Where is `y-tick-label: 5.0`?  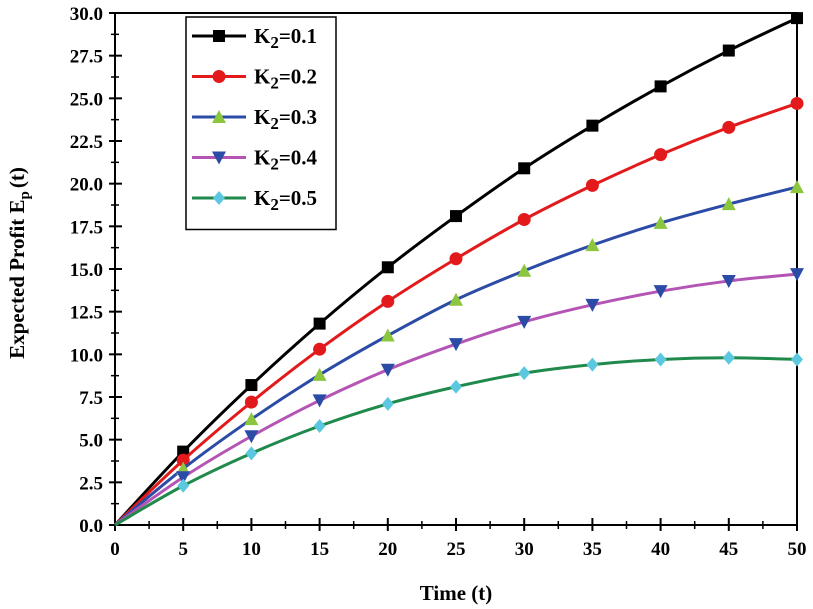 y-tick-label: 5.0 is located at coordinates (91, 441).